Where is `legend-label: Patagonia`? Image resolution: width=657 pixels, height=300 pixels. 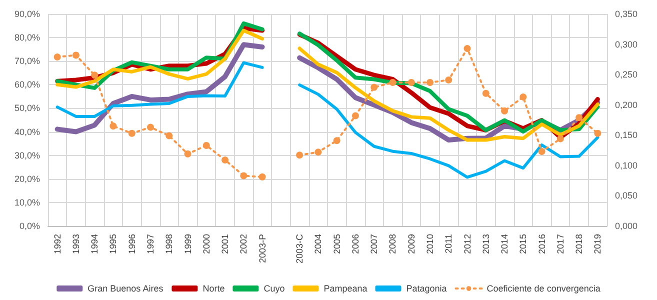
legend-label: Patagonia is located at coordinates (426, 289).